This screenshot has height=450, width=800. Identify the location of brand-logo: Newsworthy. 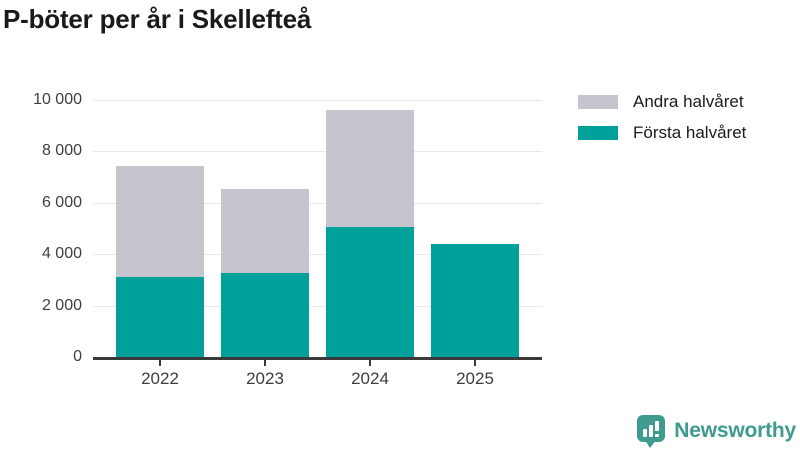
(716, 431).